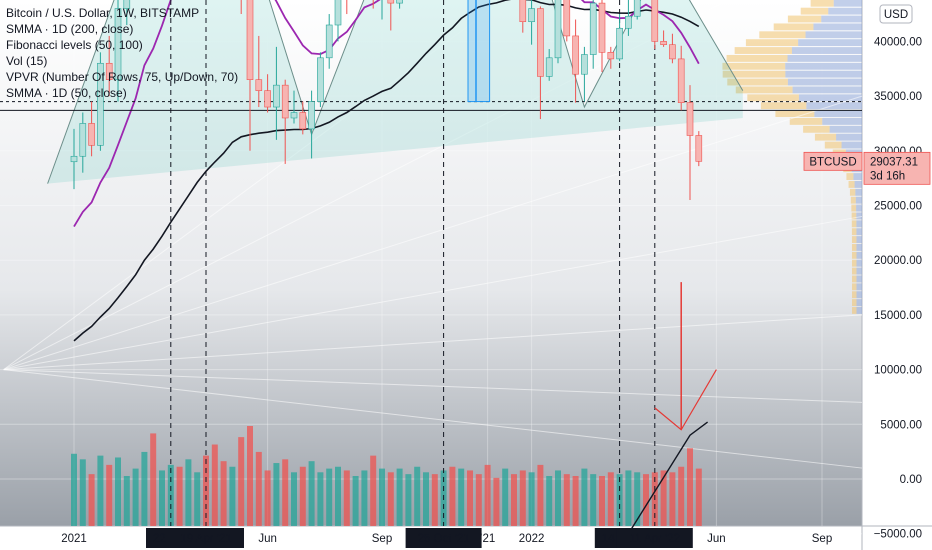  Describe the element at coordinates (27, 61) in the screenshot. I see `legend-volume: Vol (15)` at that location.